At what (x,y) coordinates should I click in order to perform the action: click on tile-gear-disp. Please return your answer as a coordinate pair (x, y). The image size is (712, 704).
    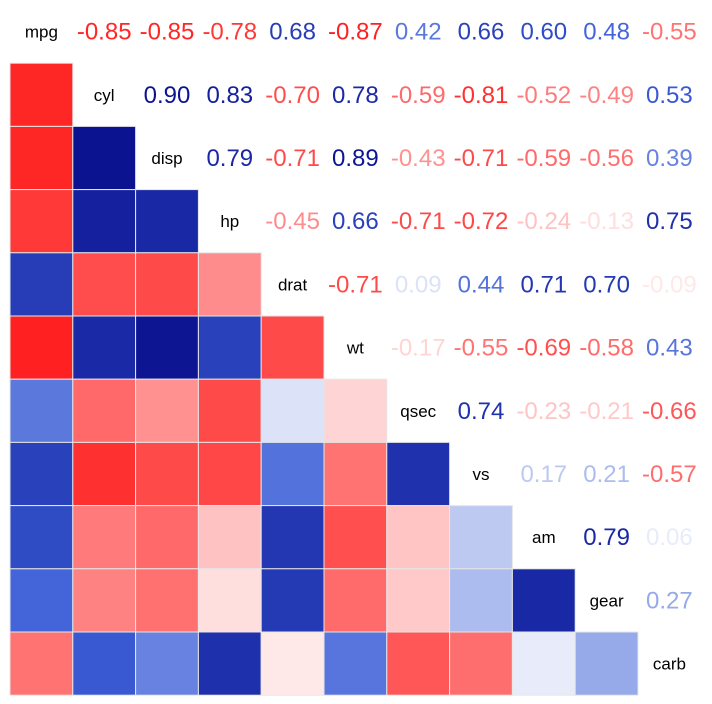
    Looking at the image, I should click on (167, 600).